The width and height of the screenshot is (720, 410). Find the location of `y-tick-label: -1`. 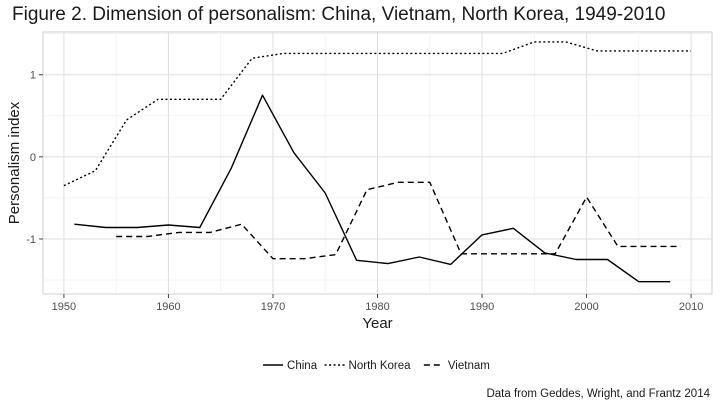

y-tick-label: -1 is located at coordinates (31, 240).